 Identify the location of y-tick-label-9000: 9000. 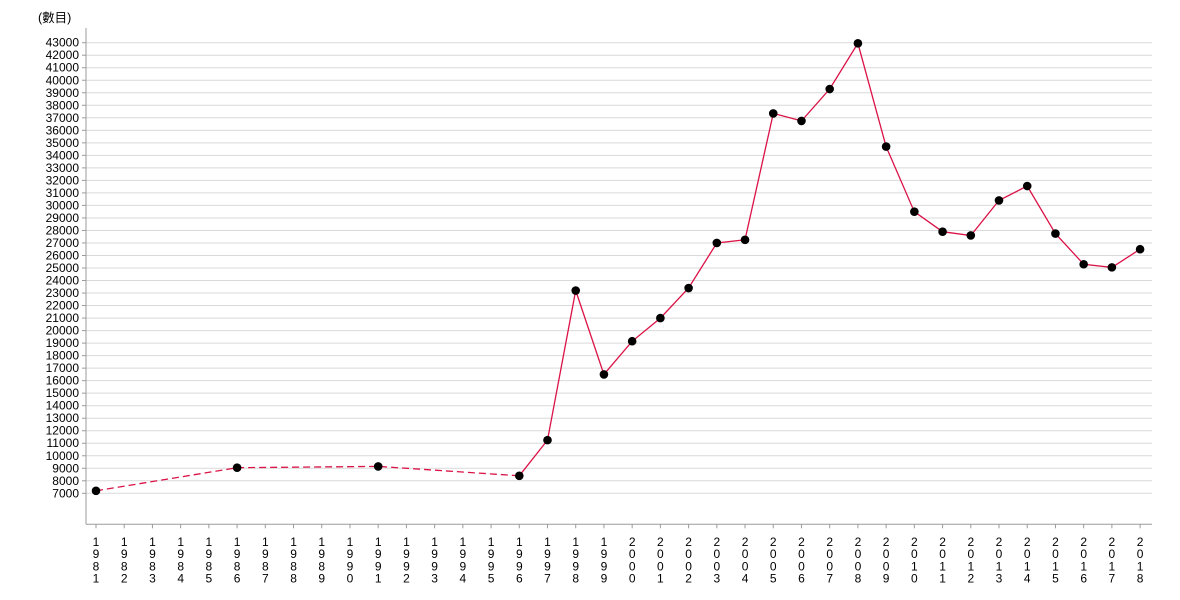
(65, 468).